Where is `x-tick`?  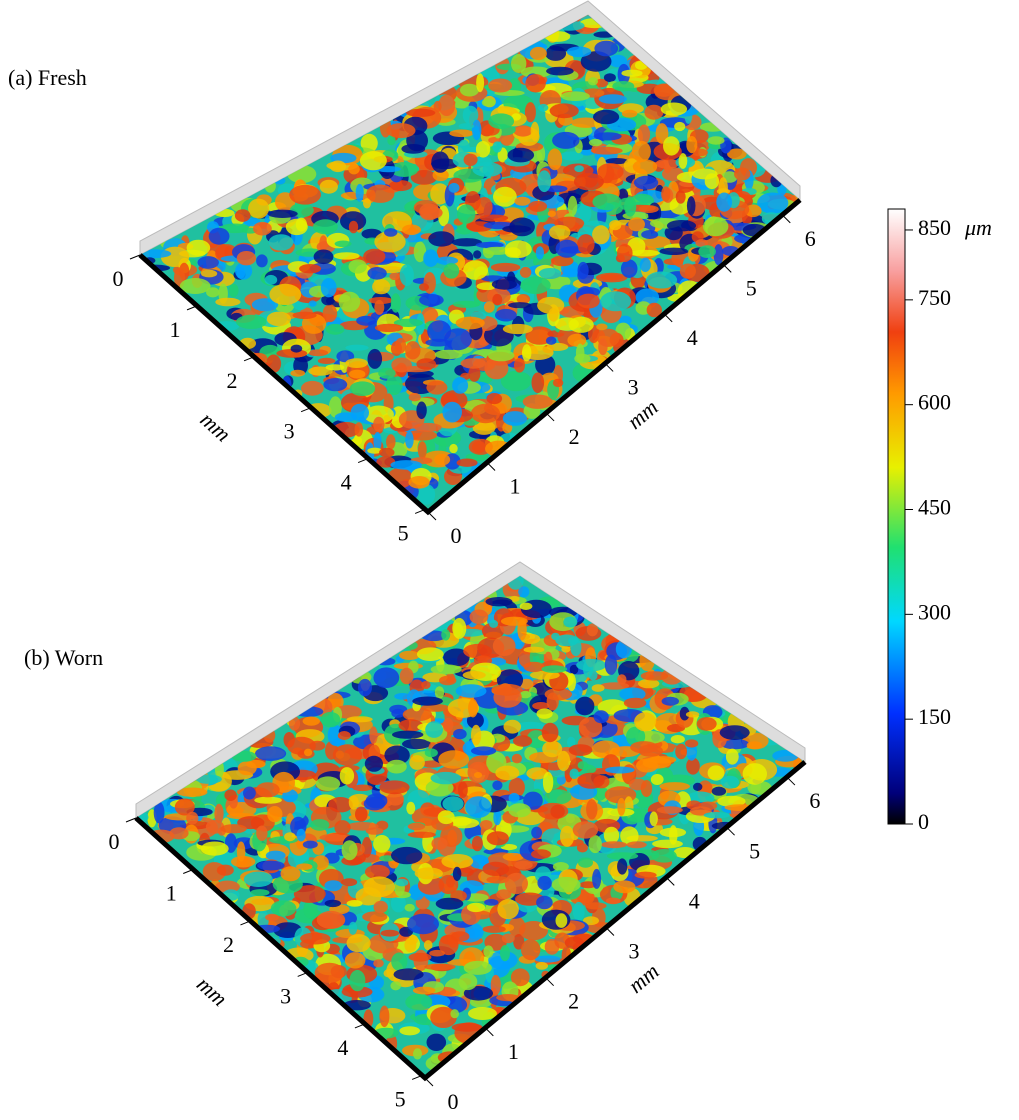 x-tick is located at coordinates (727, 268).